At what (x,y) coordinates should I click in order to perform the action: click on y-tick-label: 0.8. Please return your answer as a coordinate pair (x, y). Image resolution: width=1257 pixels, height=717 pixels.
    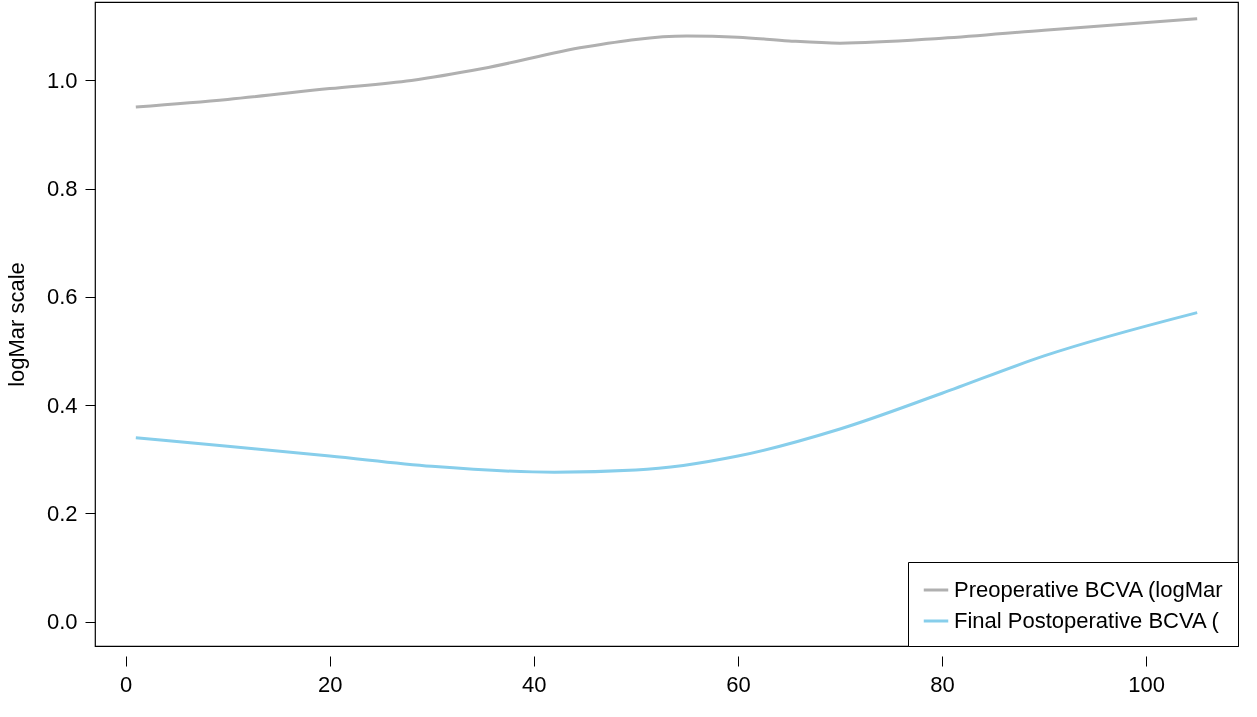
    Looking at the image, I should click on (62, 189).